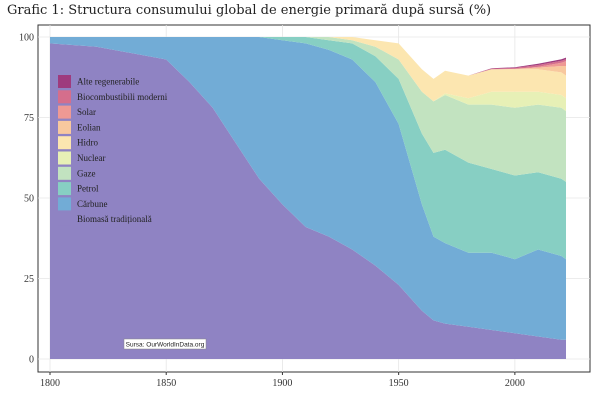 Image resolution: width=600 pixels, height=404 pixels. What do you see at coordinates (88, 189) in the screenshot?
I see `legend-label: Petrol` at bounding box center [88, 189].